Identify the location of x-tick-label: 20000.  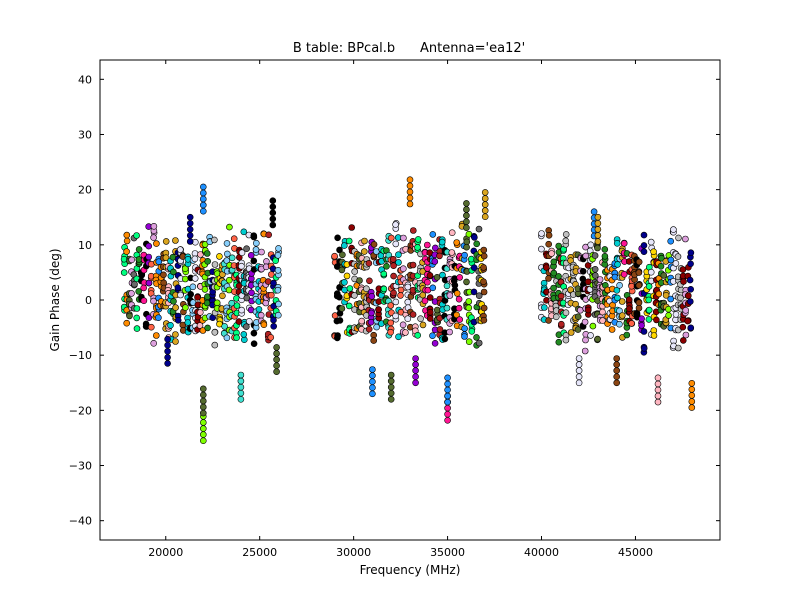
(165, 552).